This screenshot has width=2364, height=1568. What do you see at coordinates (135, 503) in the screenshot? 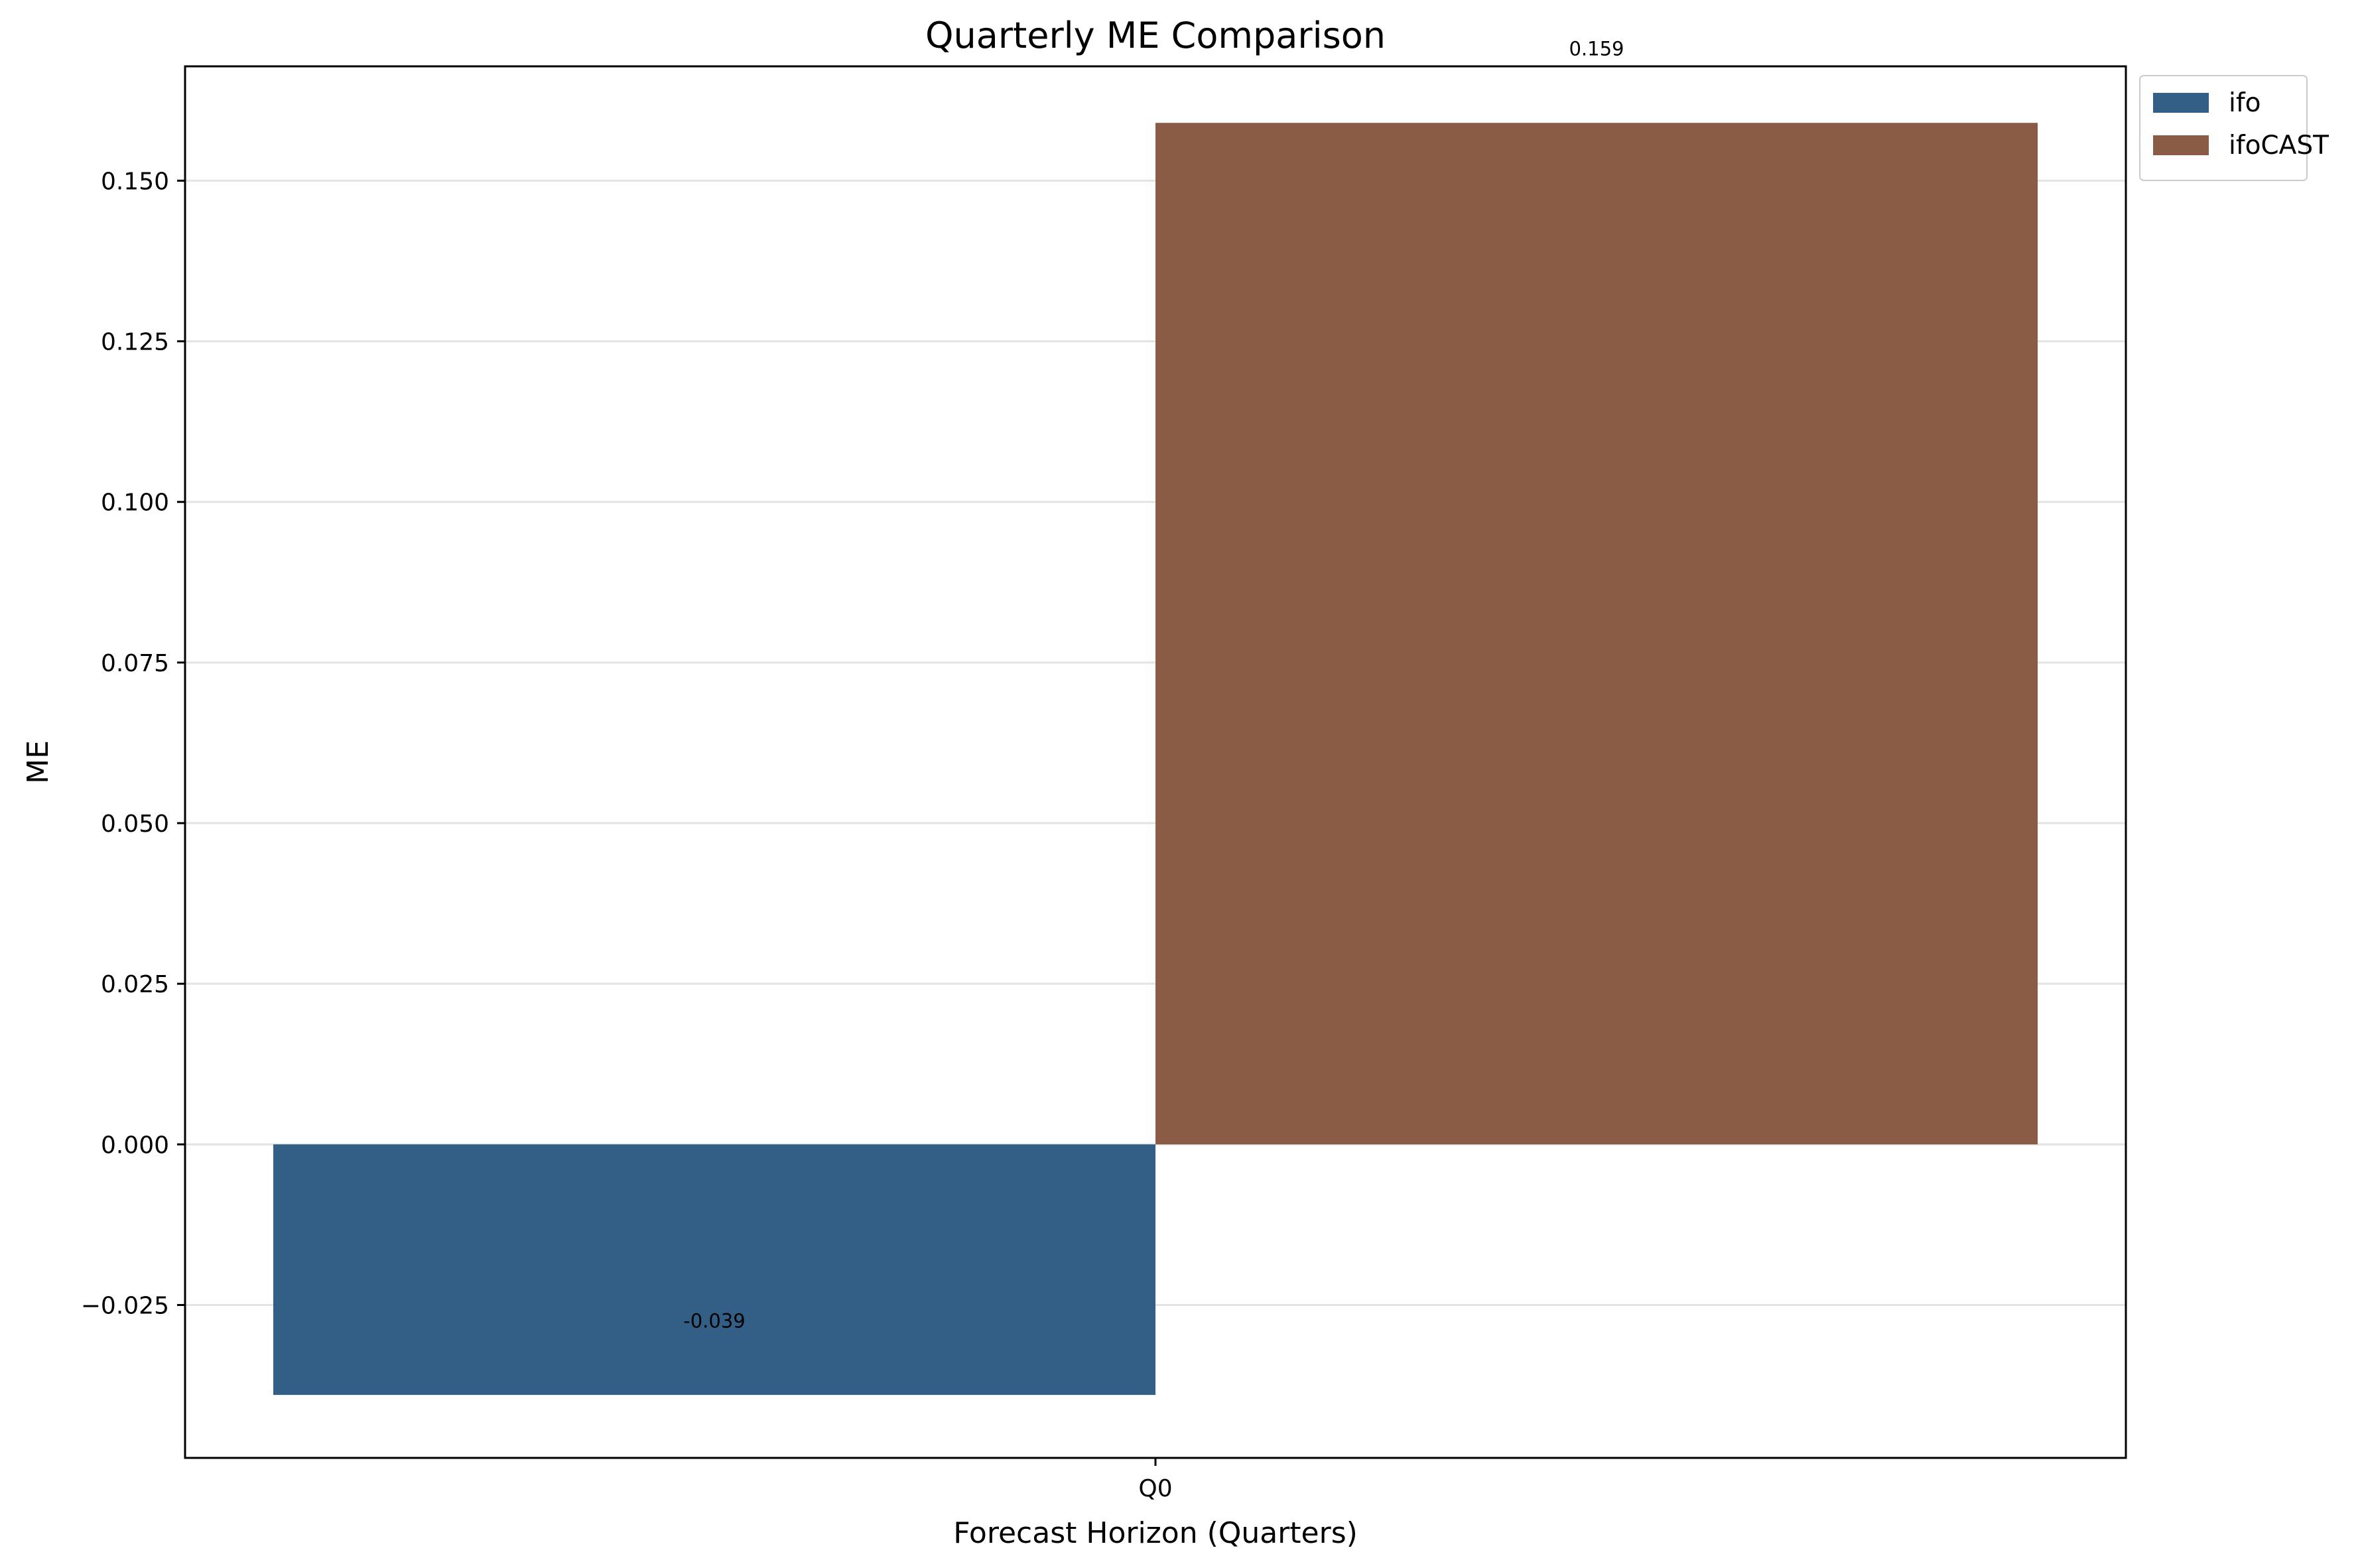
I see `y-tick-label: 0.100` at bounding box center [135, 503].